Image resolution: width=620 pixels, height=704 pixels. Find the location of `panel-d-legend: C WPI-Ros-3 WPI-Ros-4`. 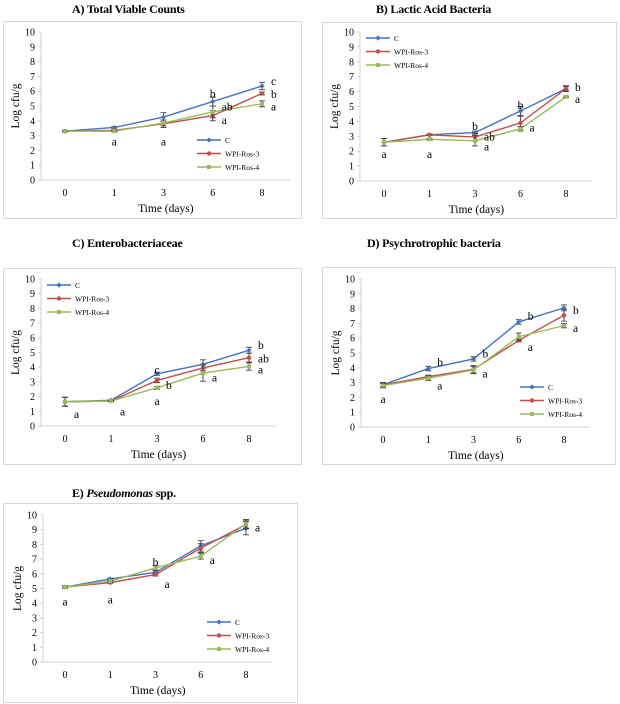

panel-d-legend: C WPI-Ros-3 WPI-Ros-4 is located at coordinates (551, 401).